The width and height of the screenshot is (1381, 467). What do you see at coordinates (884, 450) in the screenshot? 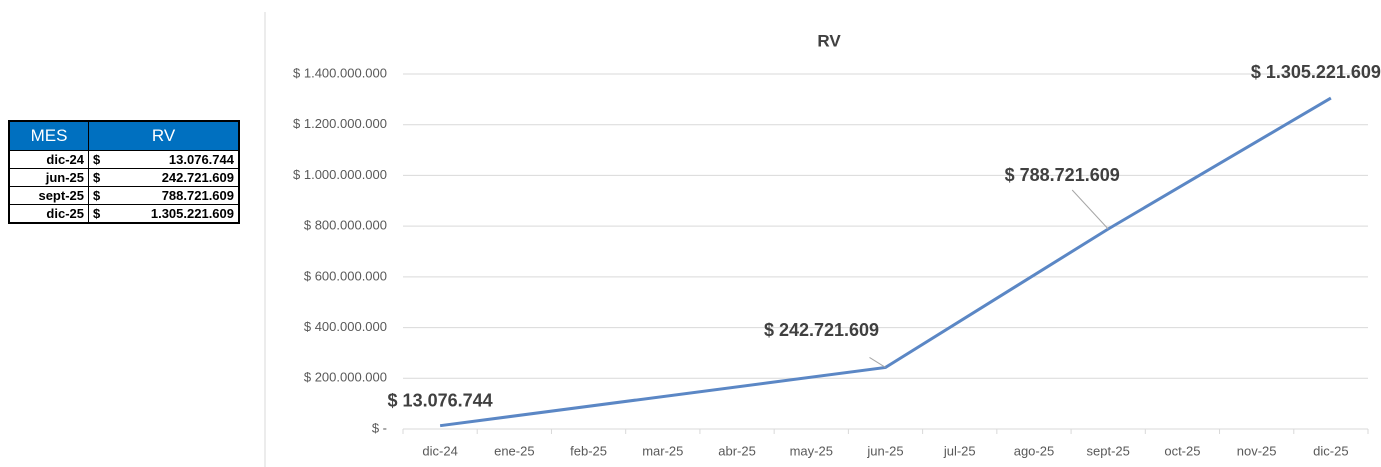
I see `x-tick-label: jun-25` at bounding box center [884, 450].